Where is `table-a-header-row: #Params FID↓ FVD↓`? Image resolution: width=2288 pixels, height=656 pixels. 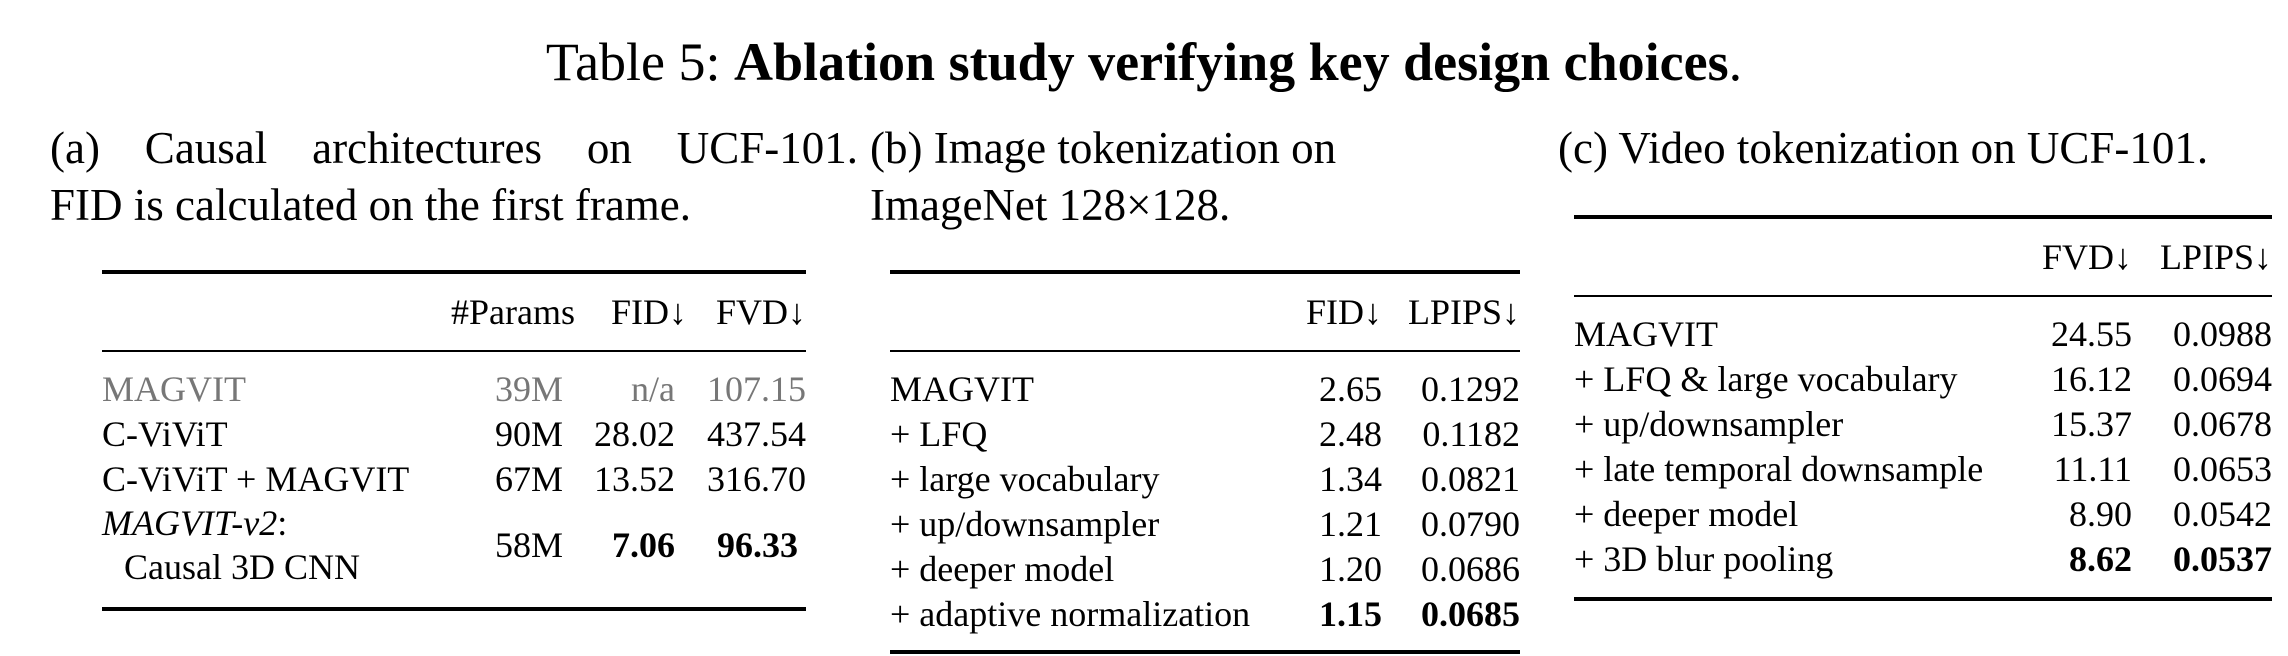
table-a-header-row: #Params FID↓ FVD↓ is located at coordinates (454, 311).